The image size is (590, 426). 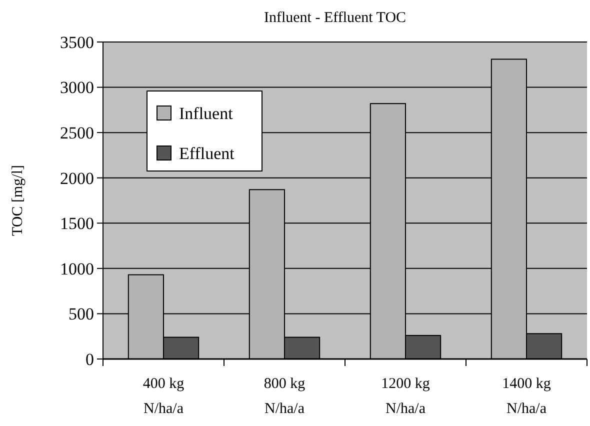 What do you see at coordinates (81, 314) in the screenshot?
I see `y-tick-label: 500` at bounding box center [81, 314].